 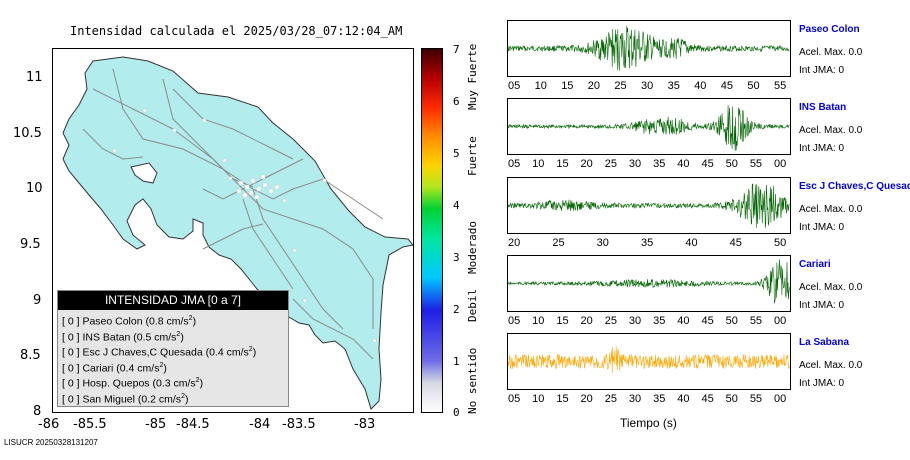 I want to click on time-tick: 00, so click(x=780, y=164).